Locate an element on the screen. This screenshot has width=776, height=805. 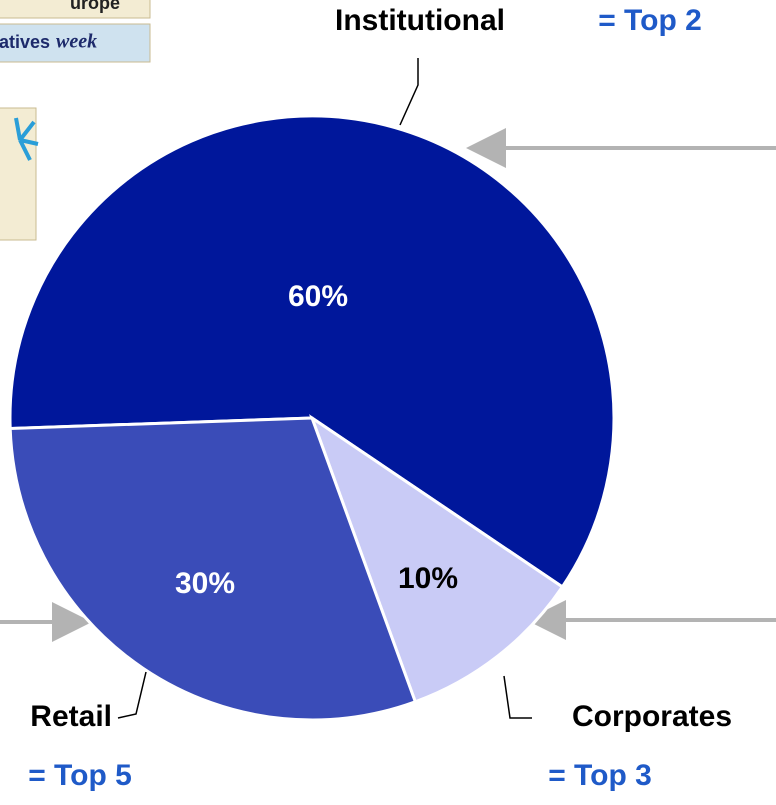
logo-text: week is located at coordinates (76, 42).